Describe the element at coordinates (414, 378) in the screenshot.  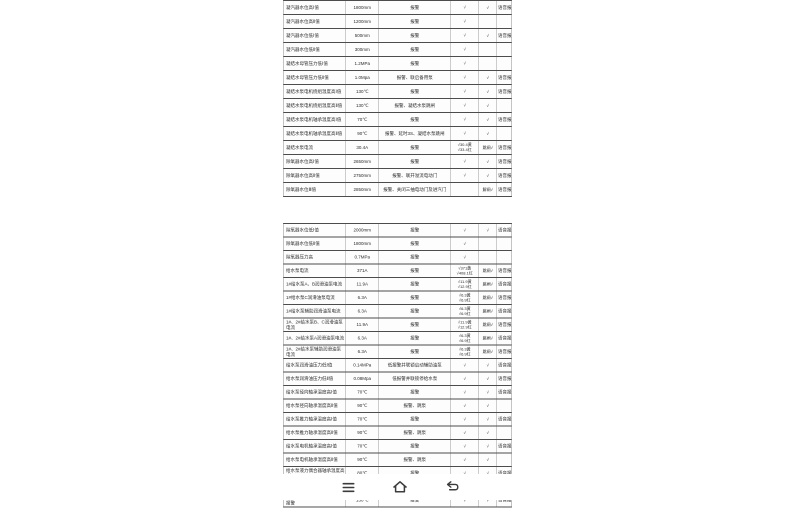
I see `cell-action: 低报警并联锁停给水泵` at that location.